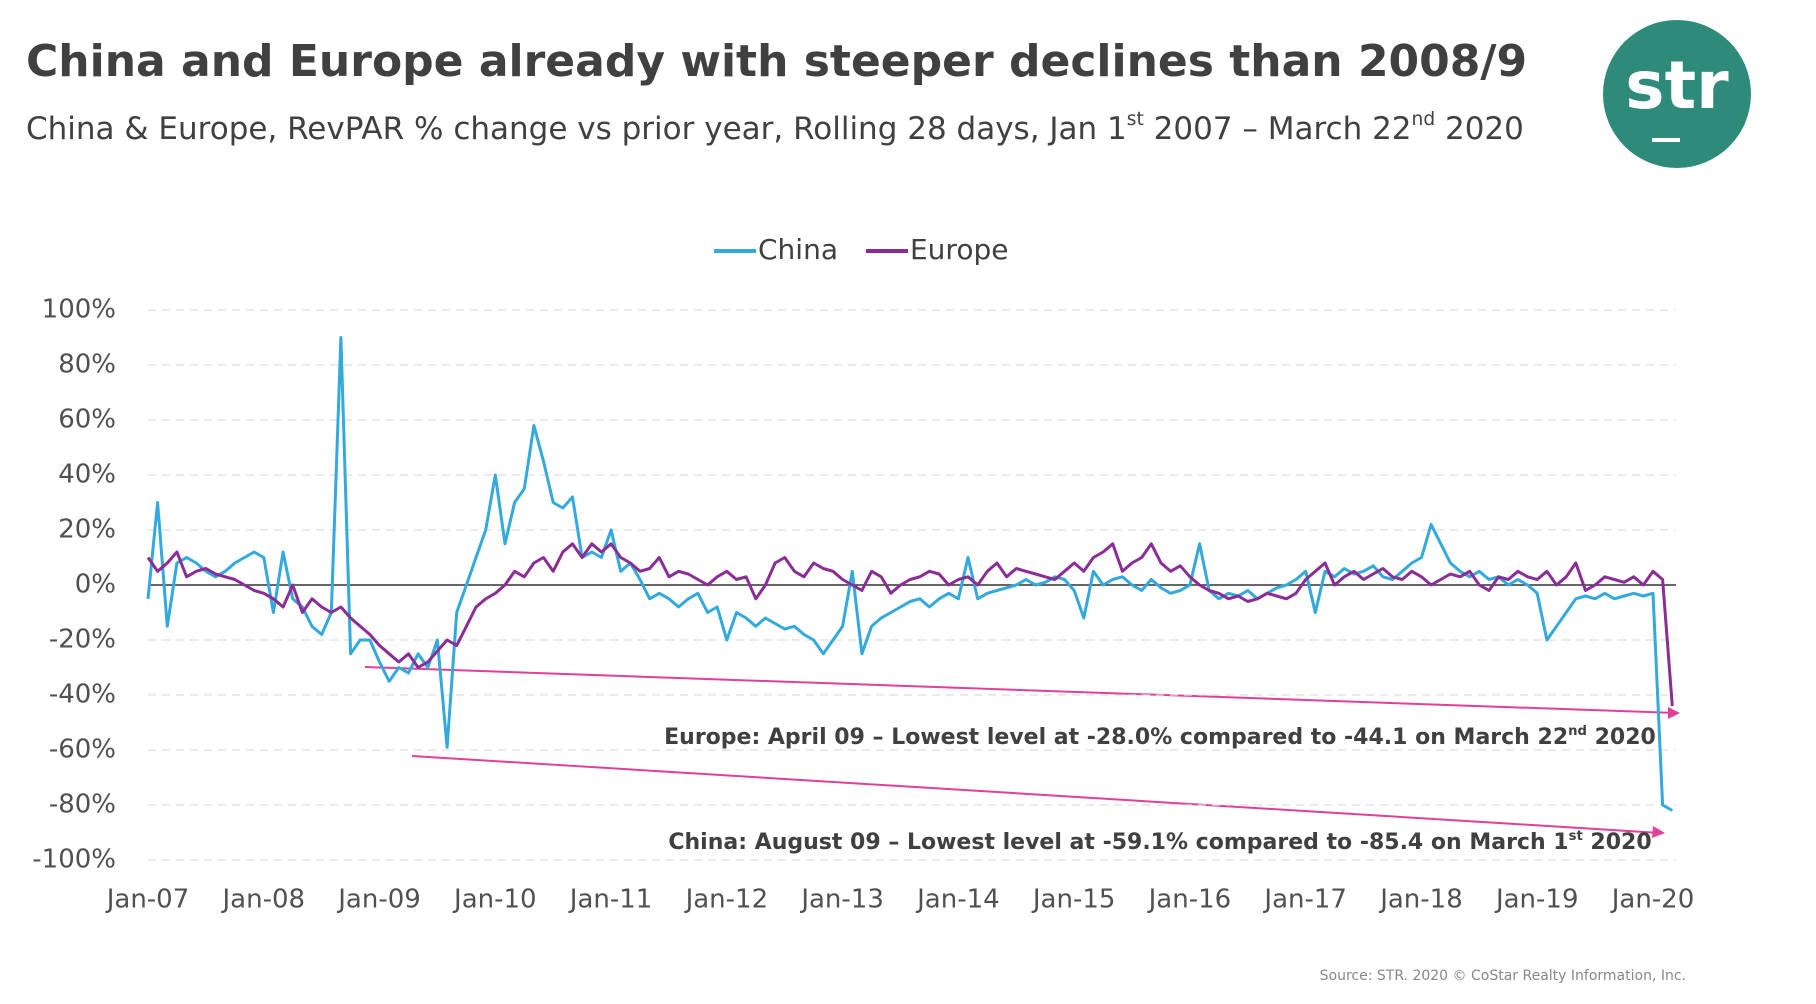  What do you see at coordinates (798, 249) in the screenshot?
I see `legend-label: China` at bounding box center [798, 249].